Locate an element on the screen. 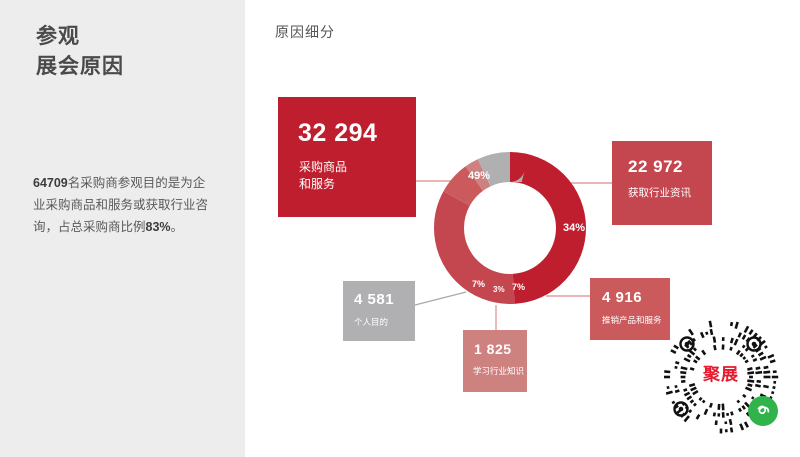  qr-finder-bottom-left is located at coordinates (681, 409).